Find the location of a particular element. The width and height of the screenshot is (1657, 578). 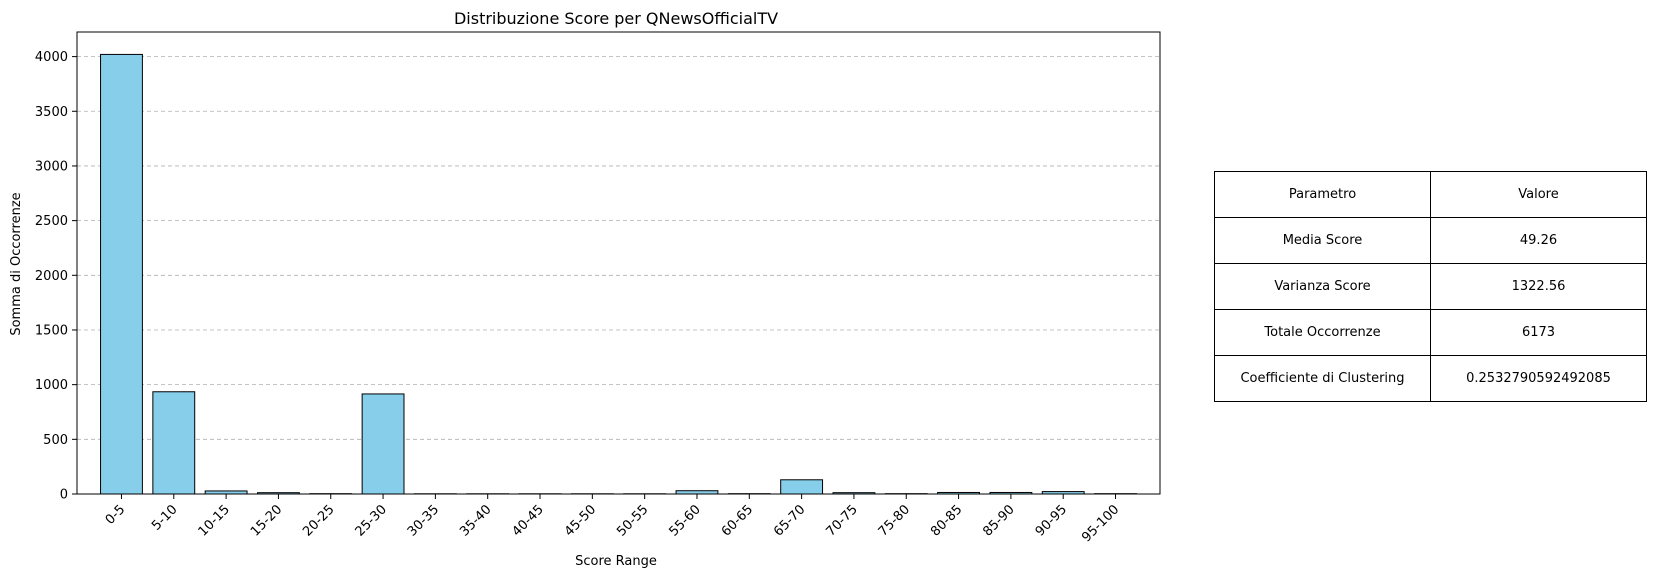

x-tick-label: 35-40 is located at coordinates (475, 520).